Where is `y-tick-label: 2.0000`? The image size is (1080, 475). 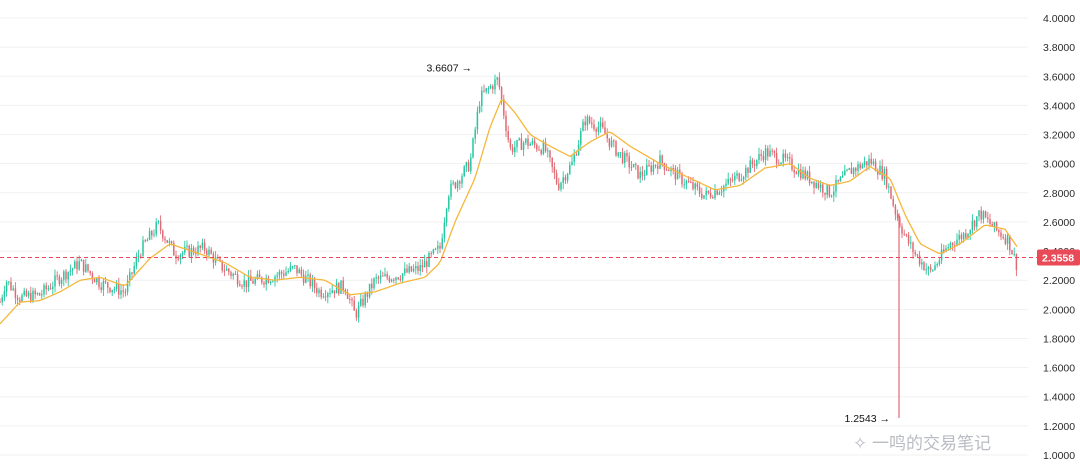
y-tick-label: 2.0000 is located at coordinates (1059, 310).